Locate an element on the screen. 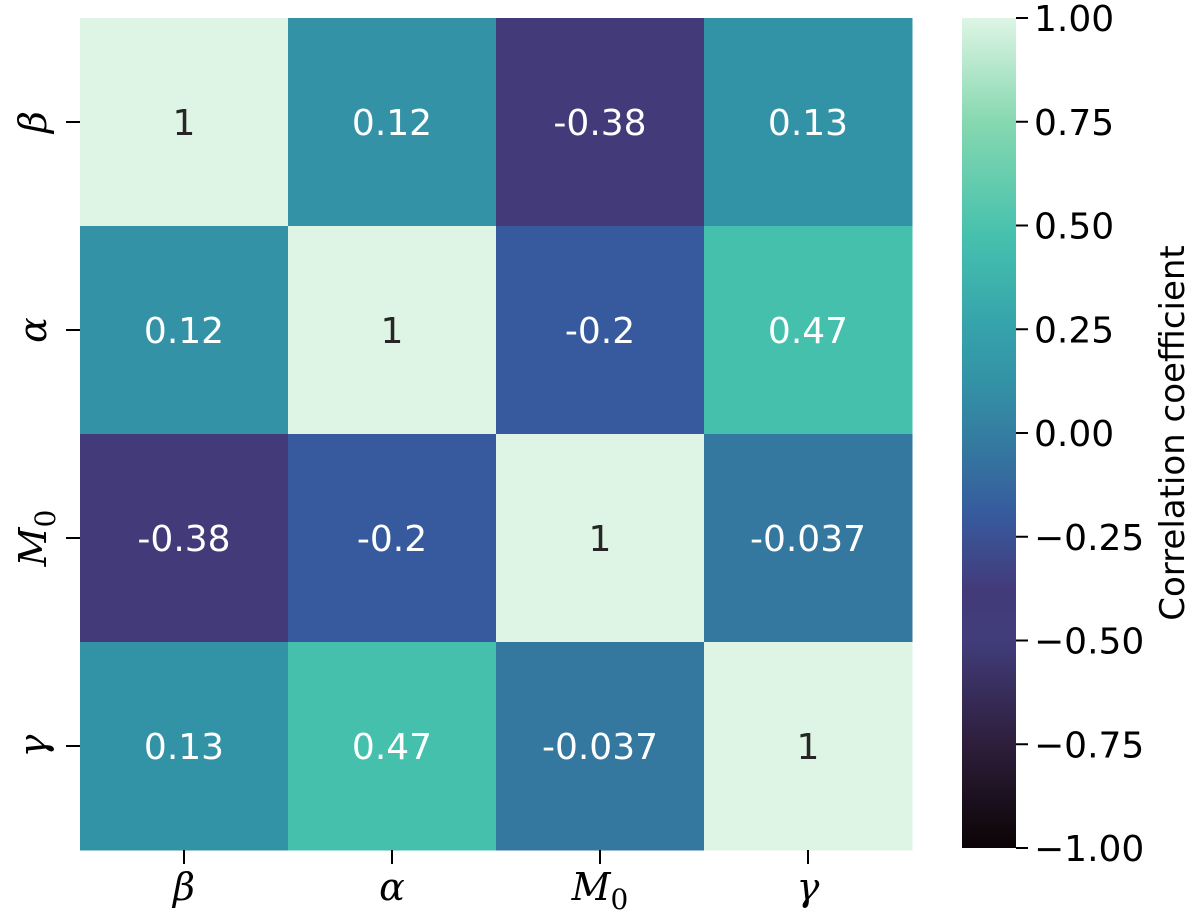 This screenshot has height=920, width=1200. x-axis: β α M0 γ is located at coordinates (495, 883).